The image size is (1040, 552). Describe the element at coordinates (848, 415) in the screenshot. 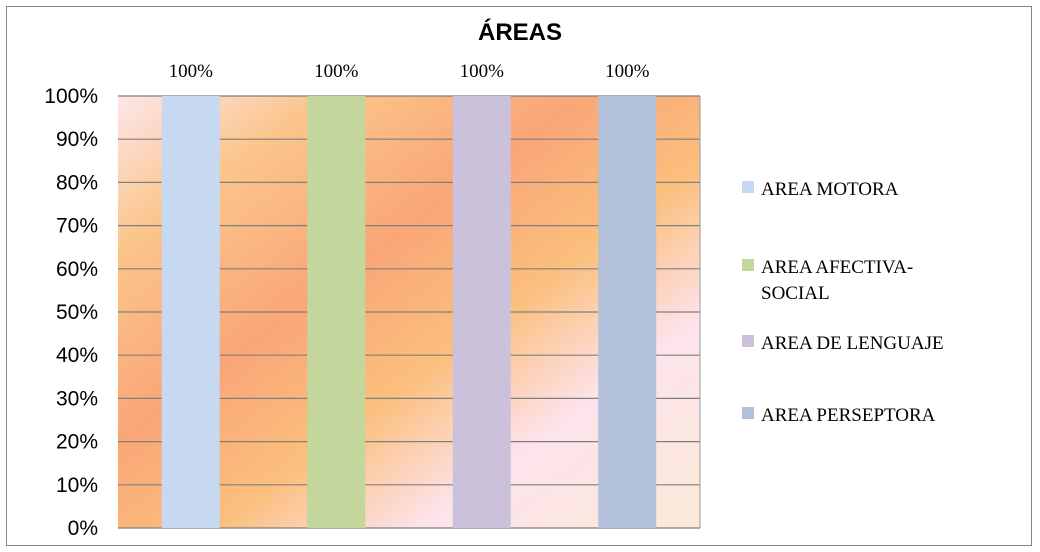

I see `legend-label: AREA PERSEPTORA` at that location.